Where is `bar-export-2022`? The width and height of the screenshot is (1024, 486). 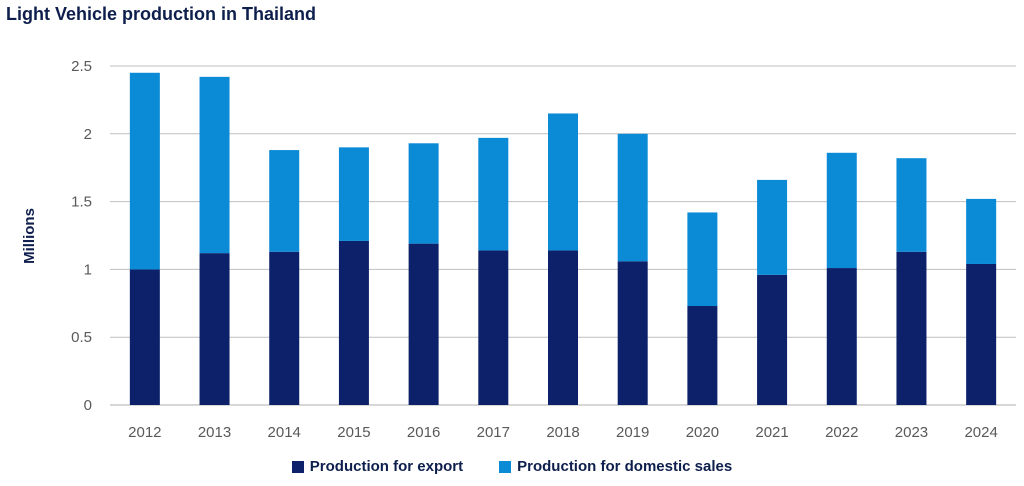 bar-export-2022 is located at coordinates (841, 336).